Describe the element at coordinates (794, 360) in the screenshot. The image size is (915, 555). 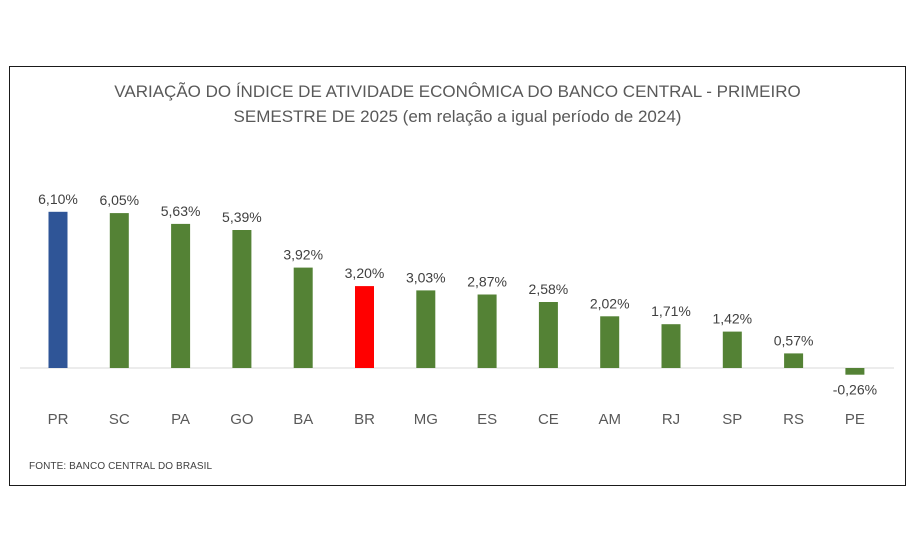
I see `bar-rs` at that location.